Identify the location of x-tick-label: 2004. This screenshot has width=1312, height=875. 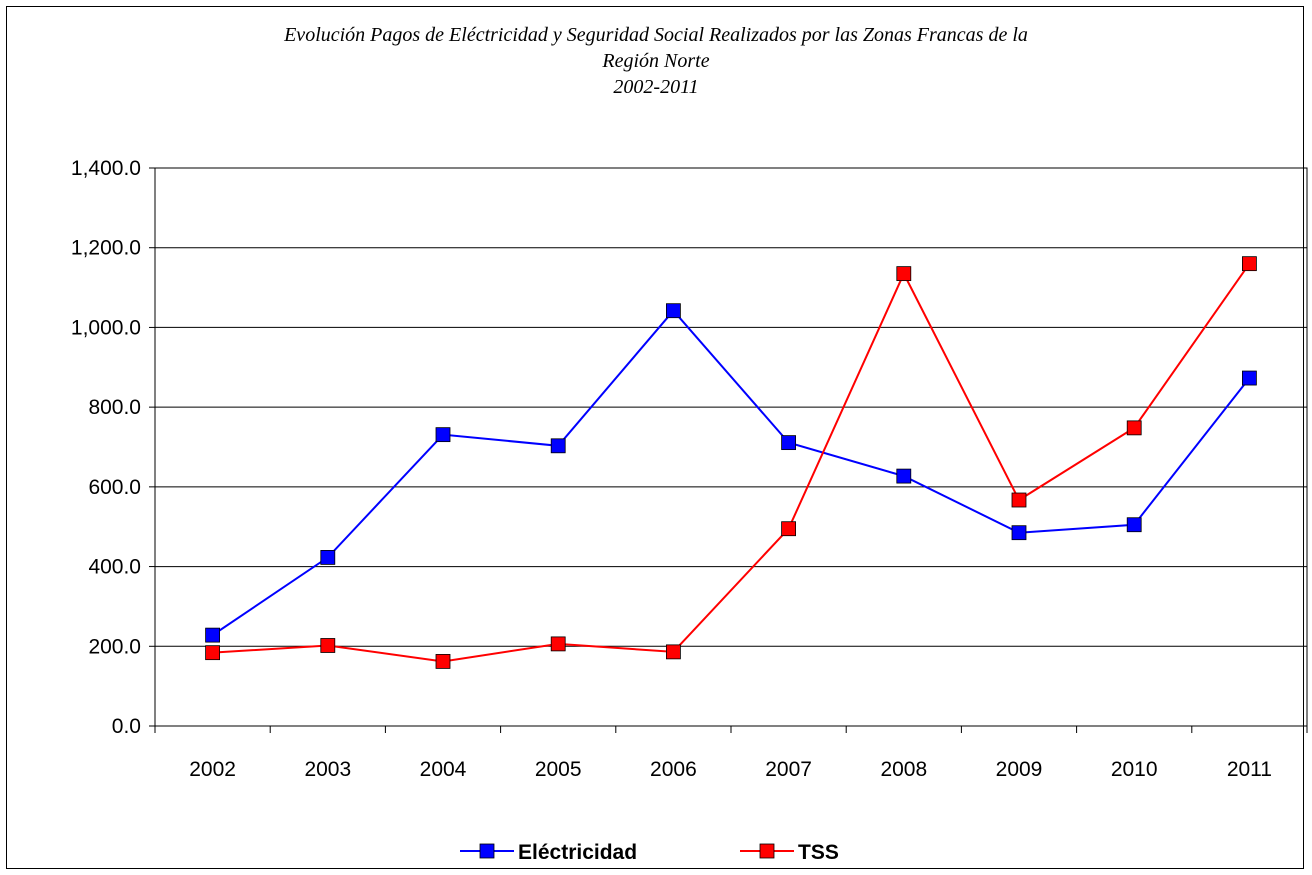
(443, 769).